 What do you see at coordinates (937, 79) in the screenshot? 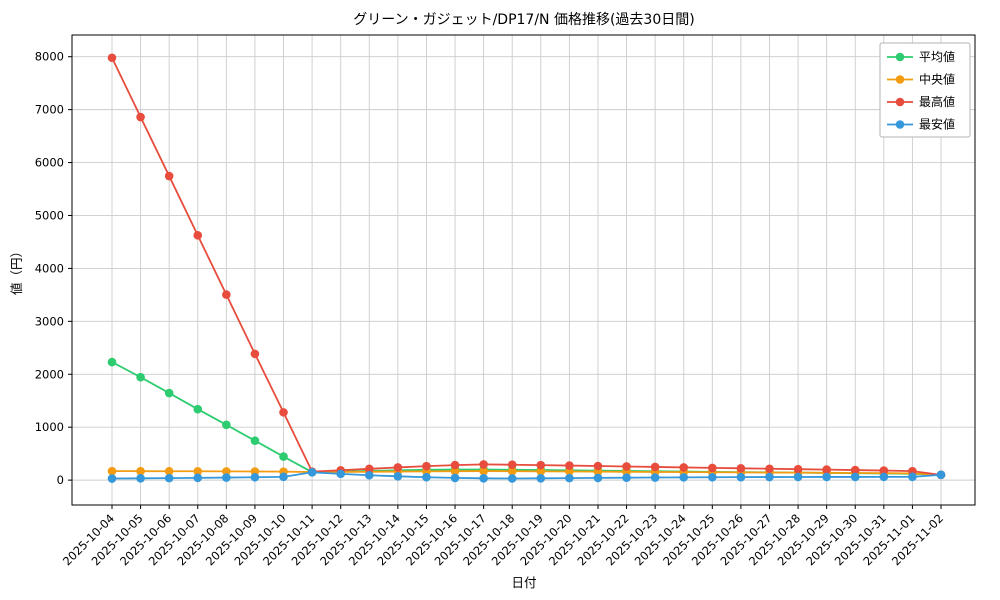
I see `legend-label-median: 中央値` at bounding box center [937, 79].